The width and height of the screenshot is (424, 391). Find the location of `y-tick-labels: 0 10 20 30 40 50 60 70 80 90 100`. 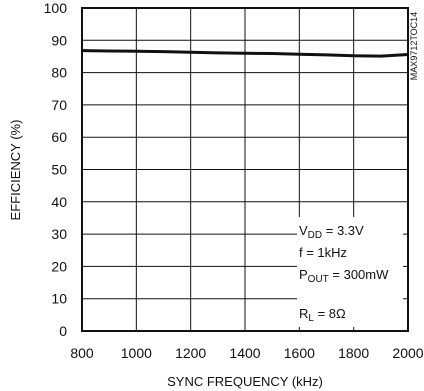

y-tick-labels: 0 10 20 30 40 50 60 70 80 90 100 is located at coordinates (56, 169).